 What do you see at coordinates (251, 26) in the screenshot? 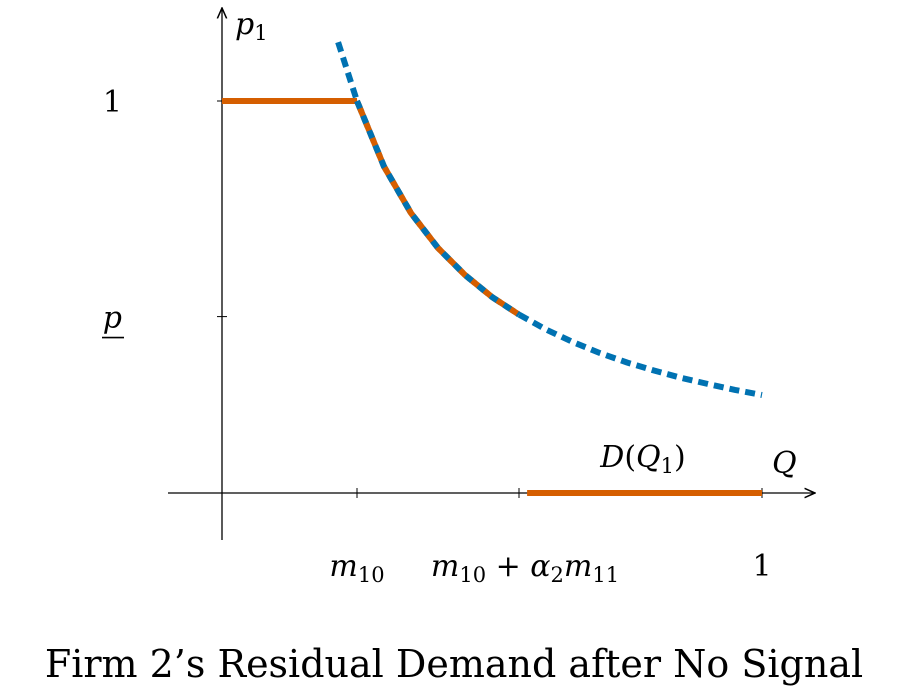
I see `y-axis-label: p1` at bounding box center [251, 26].